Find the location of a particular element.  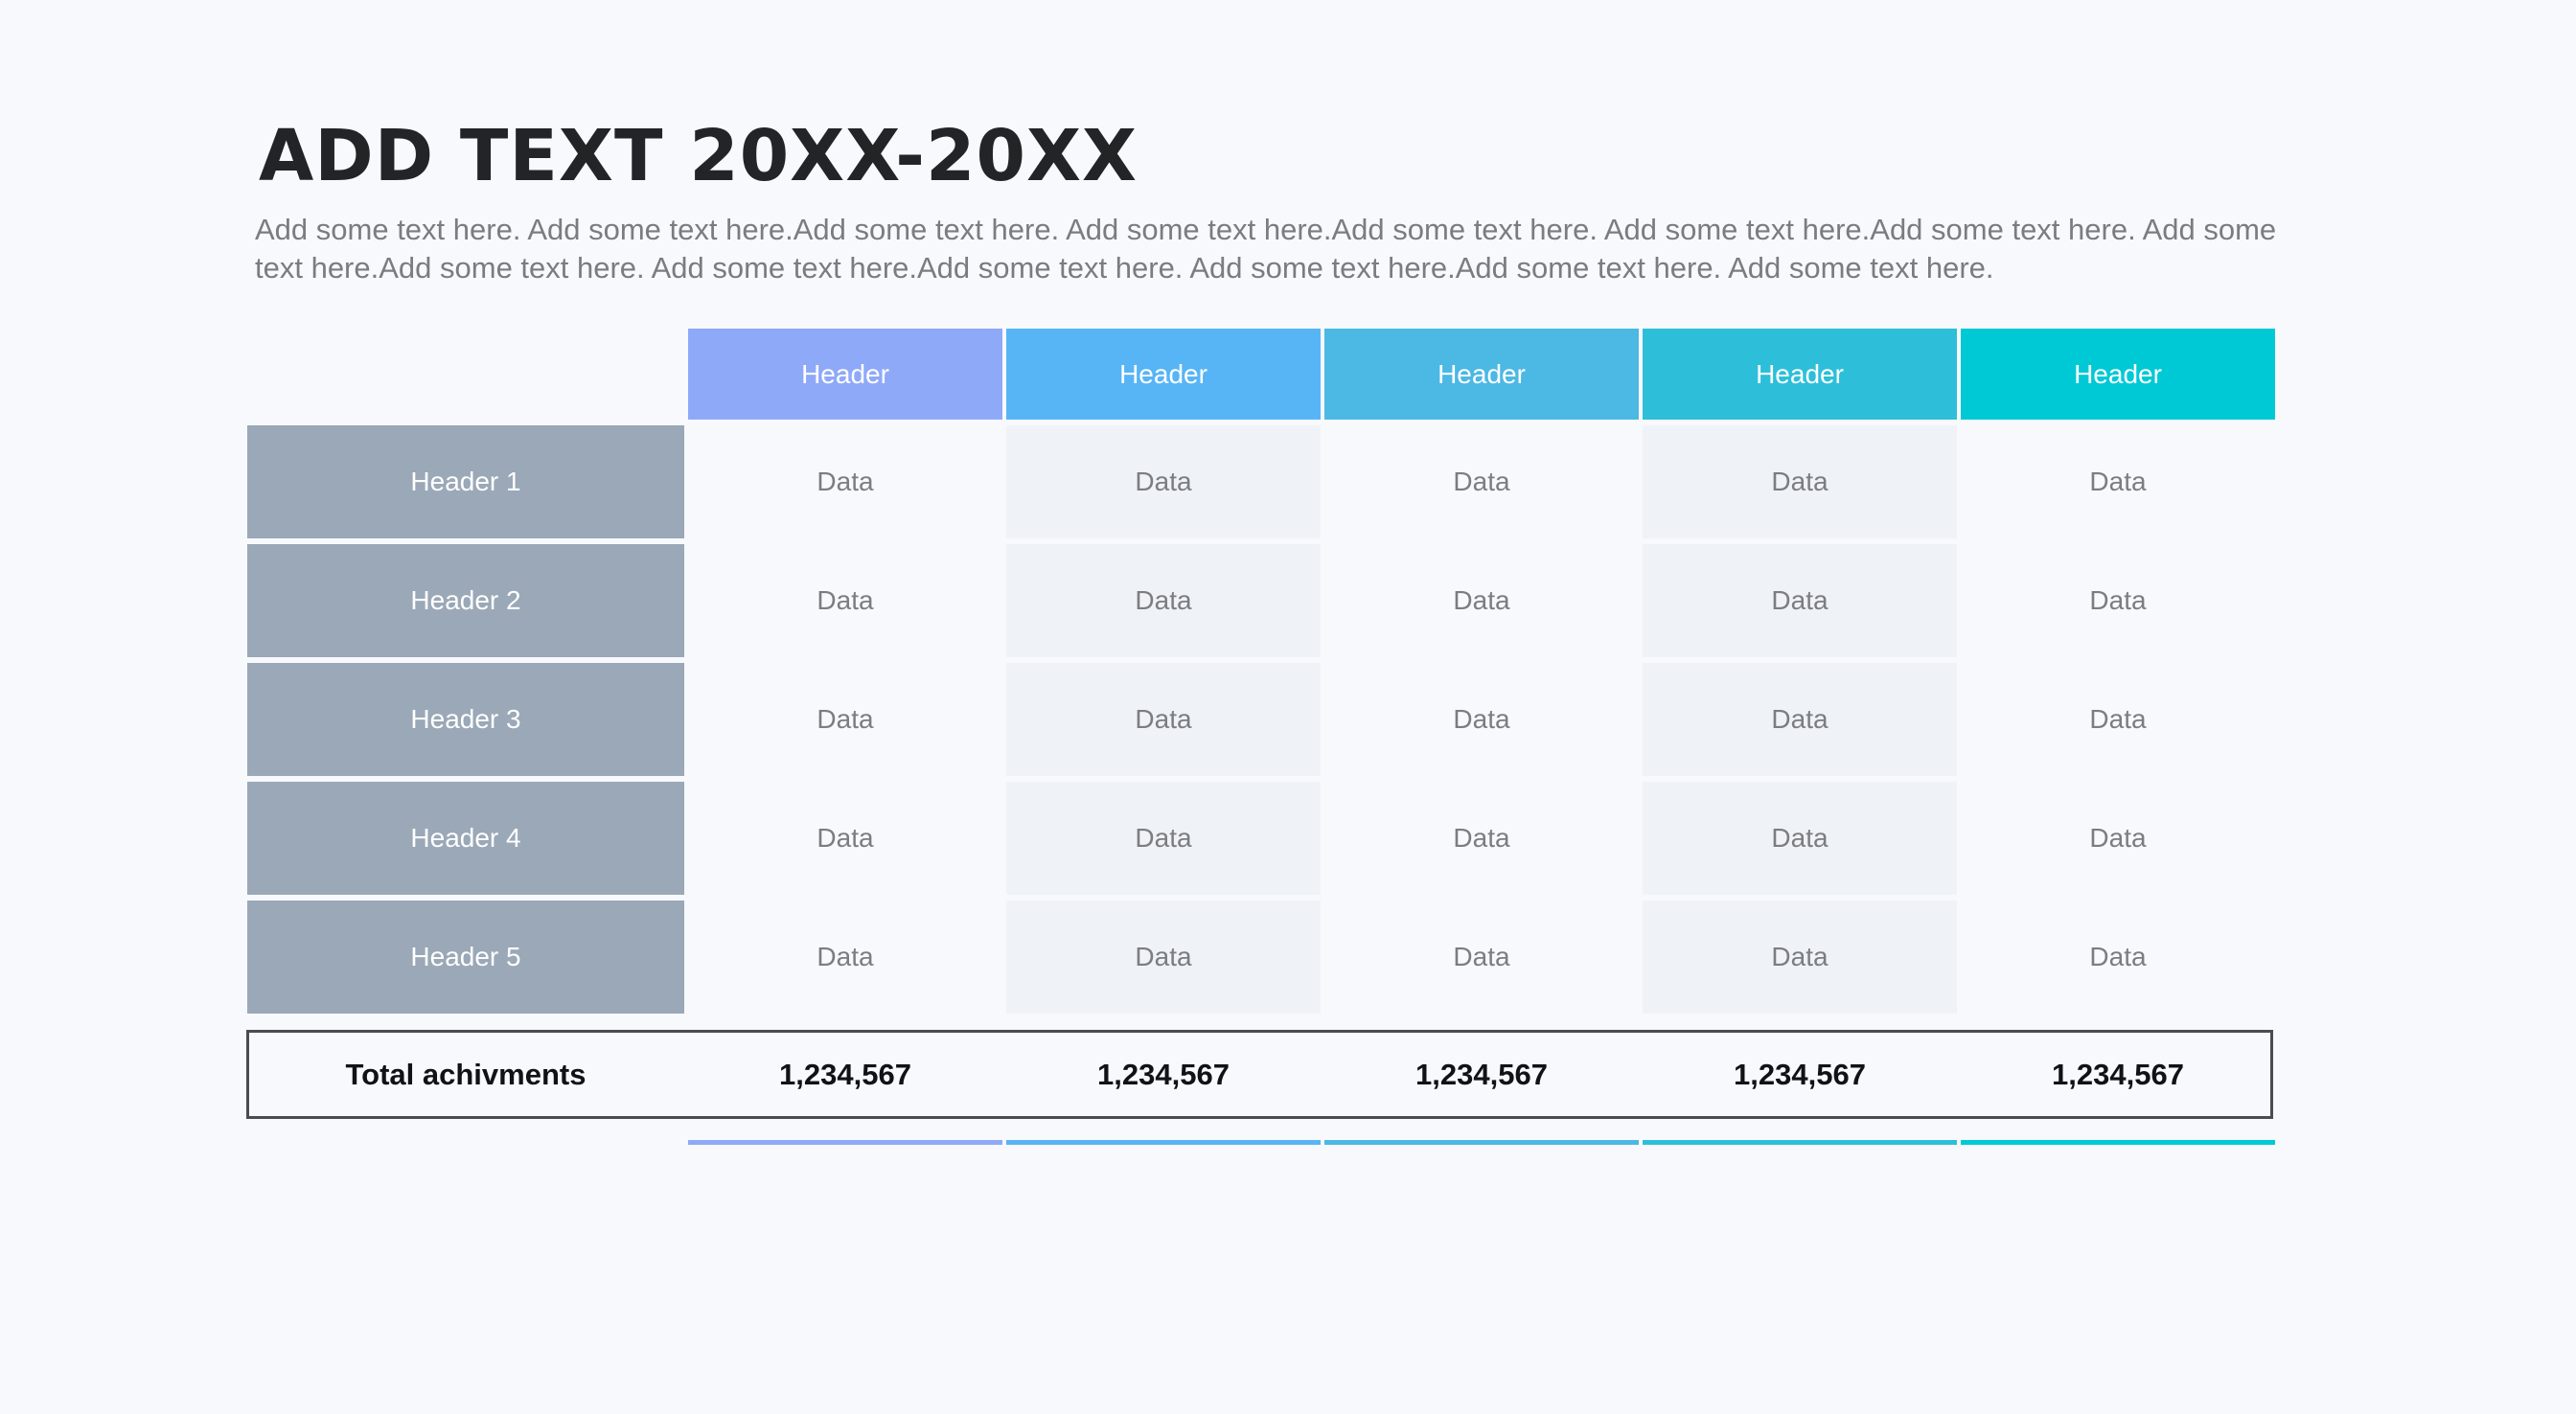

row-header-2: Header 2 is located at coordinates (466, 601).